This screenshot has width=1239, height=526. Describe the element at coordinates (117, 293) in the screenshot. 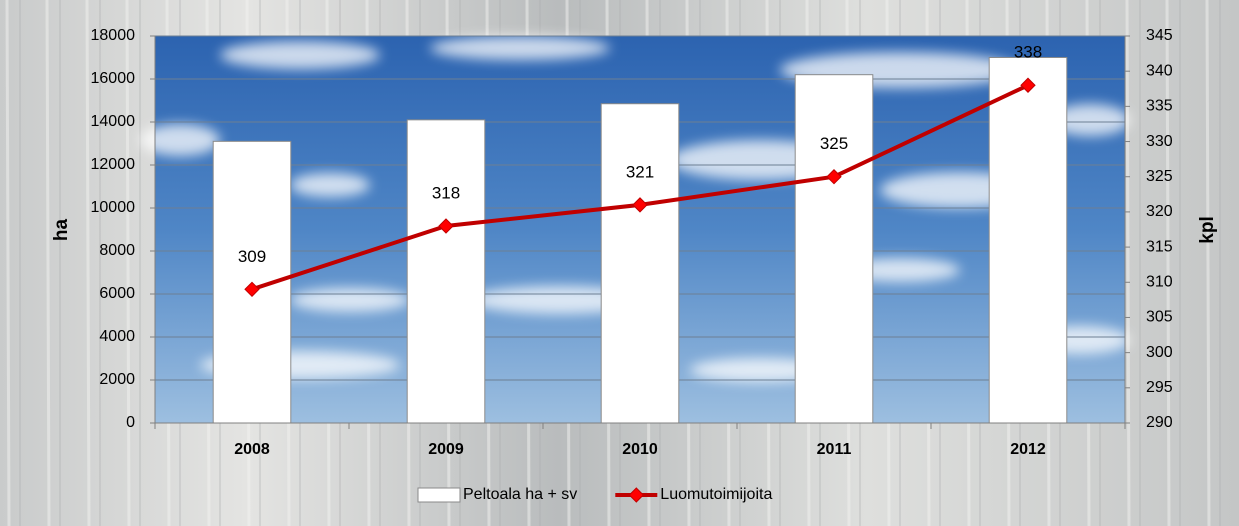

I see `y-tick-label: 6000` at that location.